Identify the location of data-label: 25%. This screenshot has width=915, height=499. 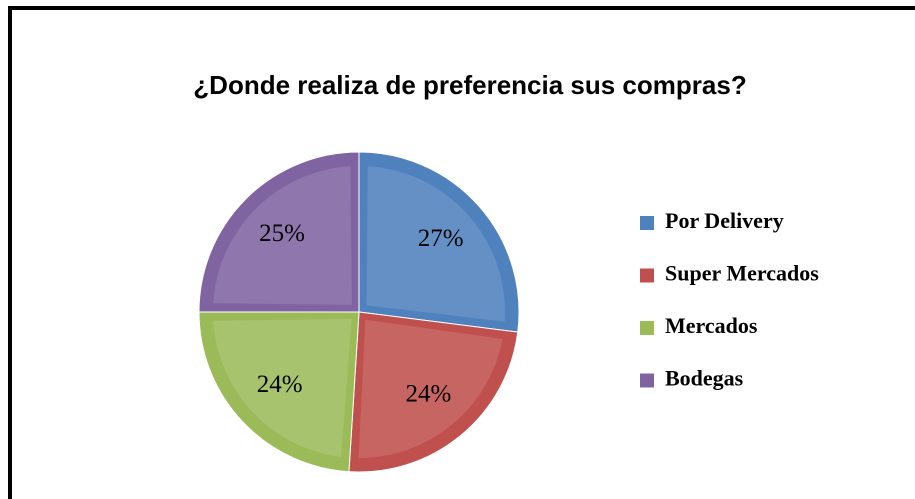
(282, 233).